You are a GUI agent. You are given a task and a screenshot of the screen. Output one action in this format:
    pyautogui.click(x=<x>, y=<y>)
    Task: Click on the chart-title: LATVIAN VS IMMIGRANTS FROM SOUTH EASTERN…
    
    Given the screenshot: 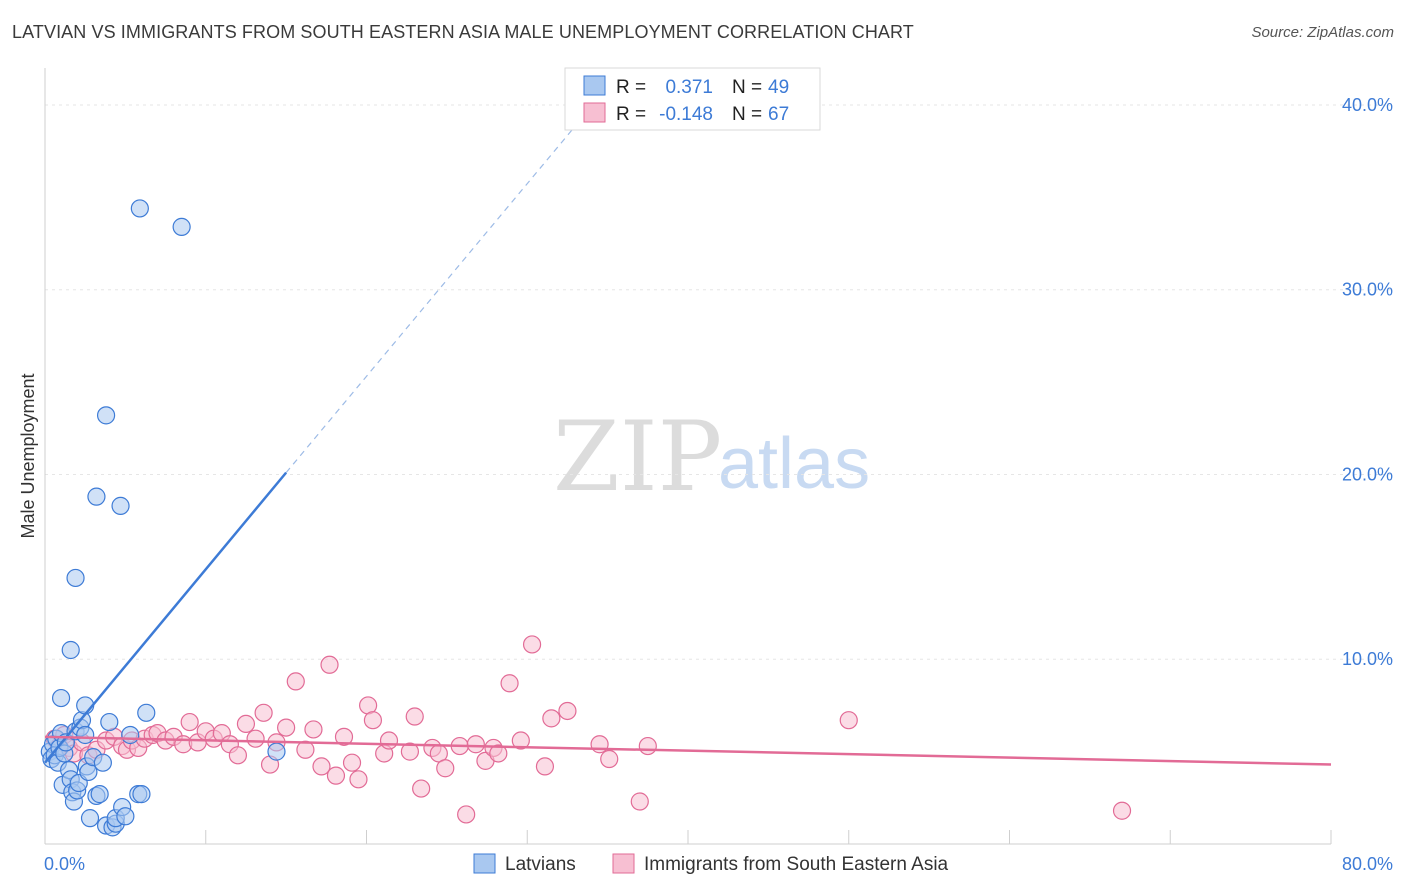 What is the action you would take?
    pyautogui.click(x=463, y=32)
    